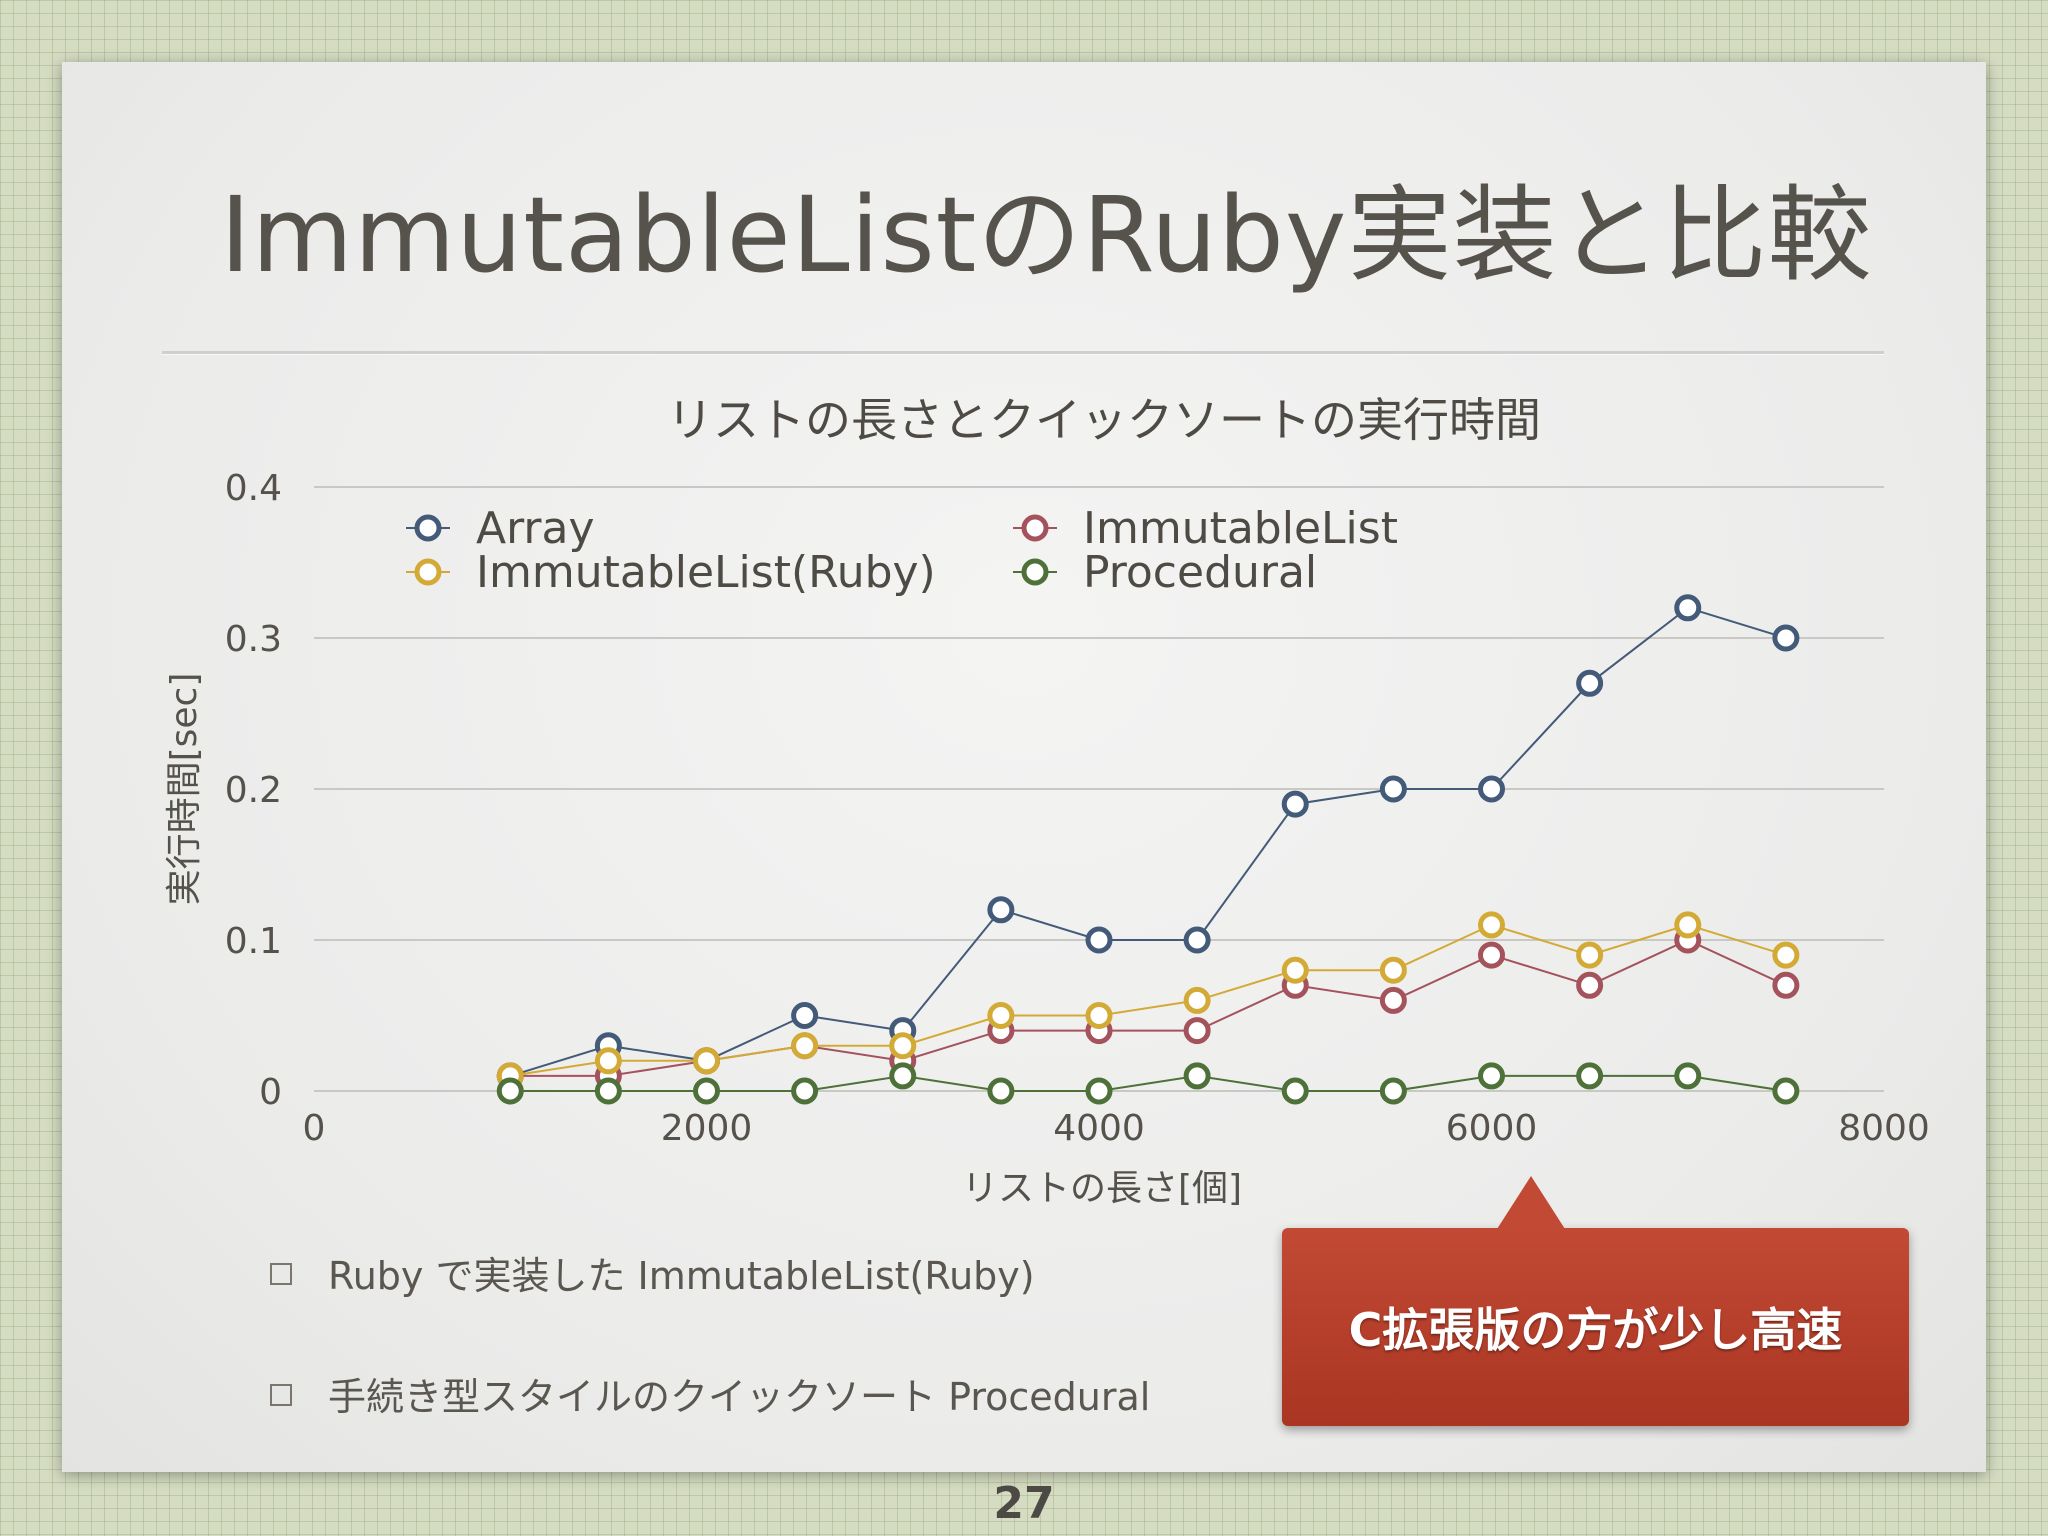 The width and height of the screenshot is (2048, 1536). Describe the element at coordinates (184, 789) in the screenshot. I see `y-axis-label: 実行時間[sec]` at that location.